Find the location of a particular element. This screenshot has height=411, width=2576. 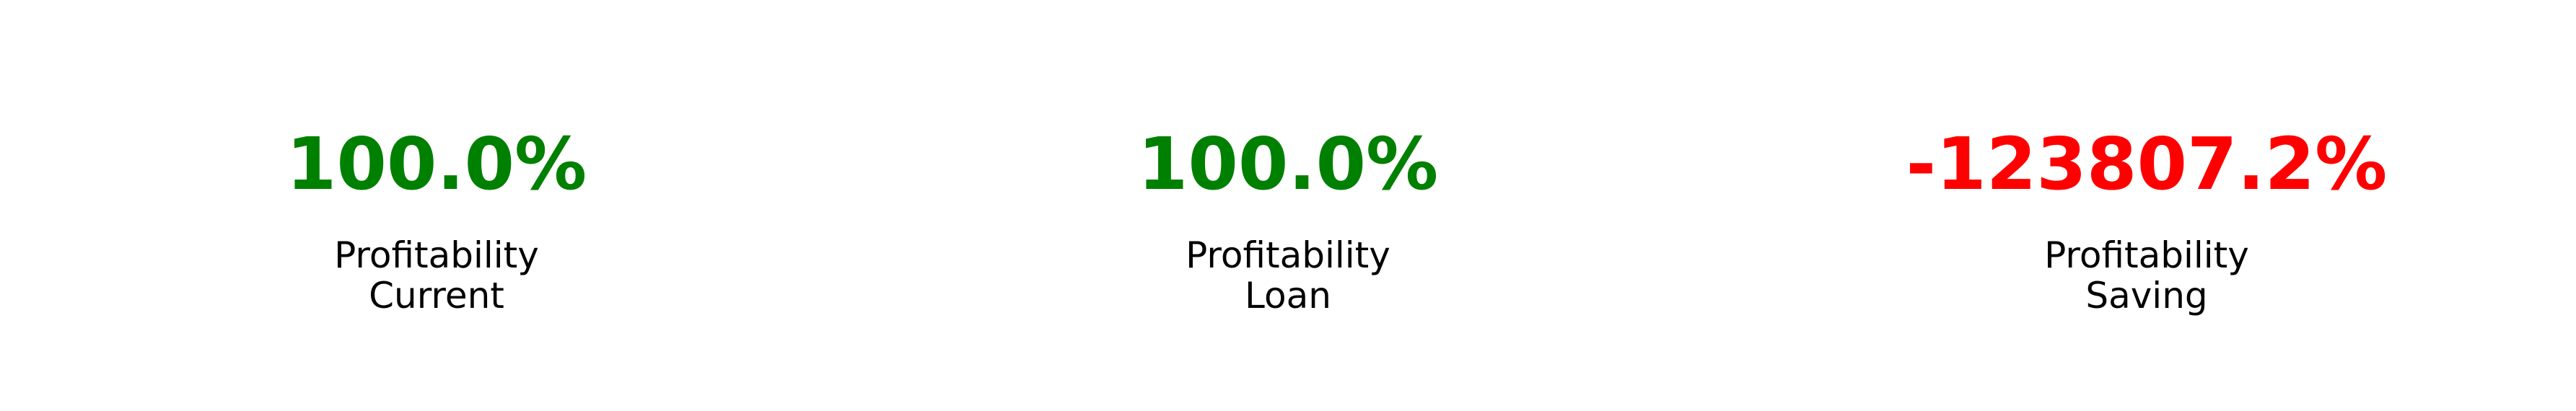

kpi-value-loan: 100.0% is located at coordinates (1288, 164).